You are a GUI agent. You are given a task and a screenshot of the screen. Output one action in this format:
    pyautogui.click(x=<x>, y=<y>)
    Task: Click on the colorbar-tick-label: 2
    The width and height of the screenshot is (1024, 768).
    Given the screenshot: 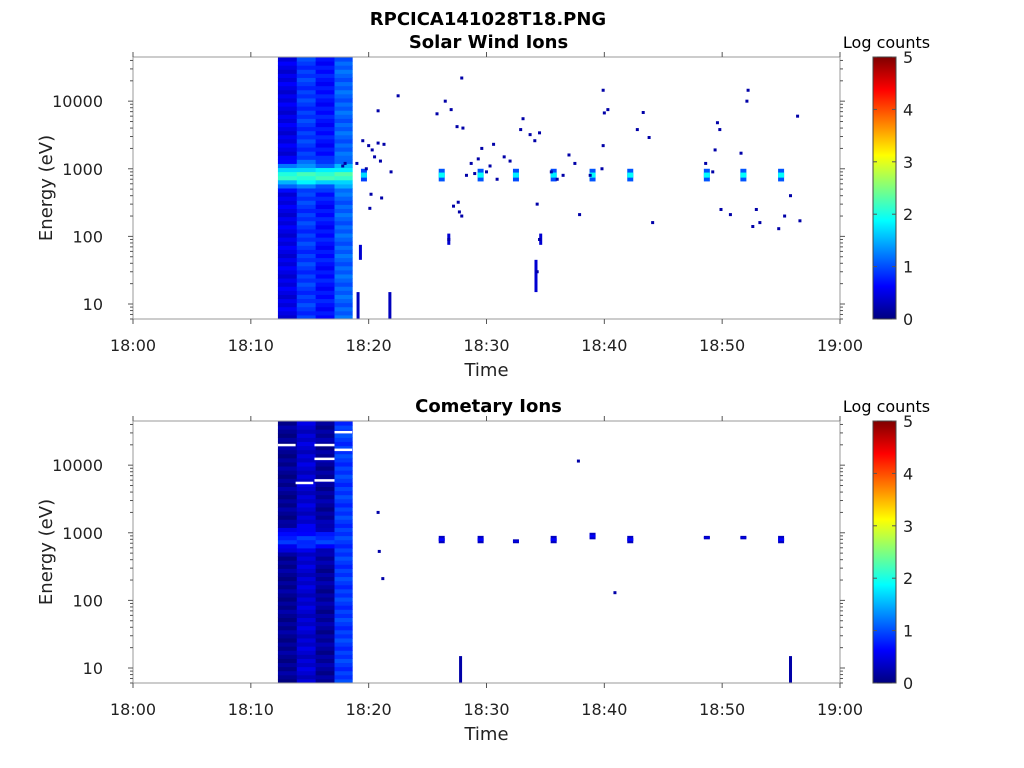 What is the action you would take?
    pyautogui.click(x=908, y=578)
    